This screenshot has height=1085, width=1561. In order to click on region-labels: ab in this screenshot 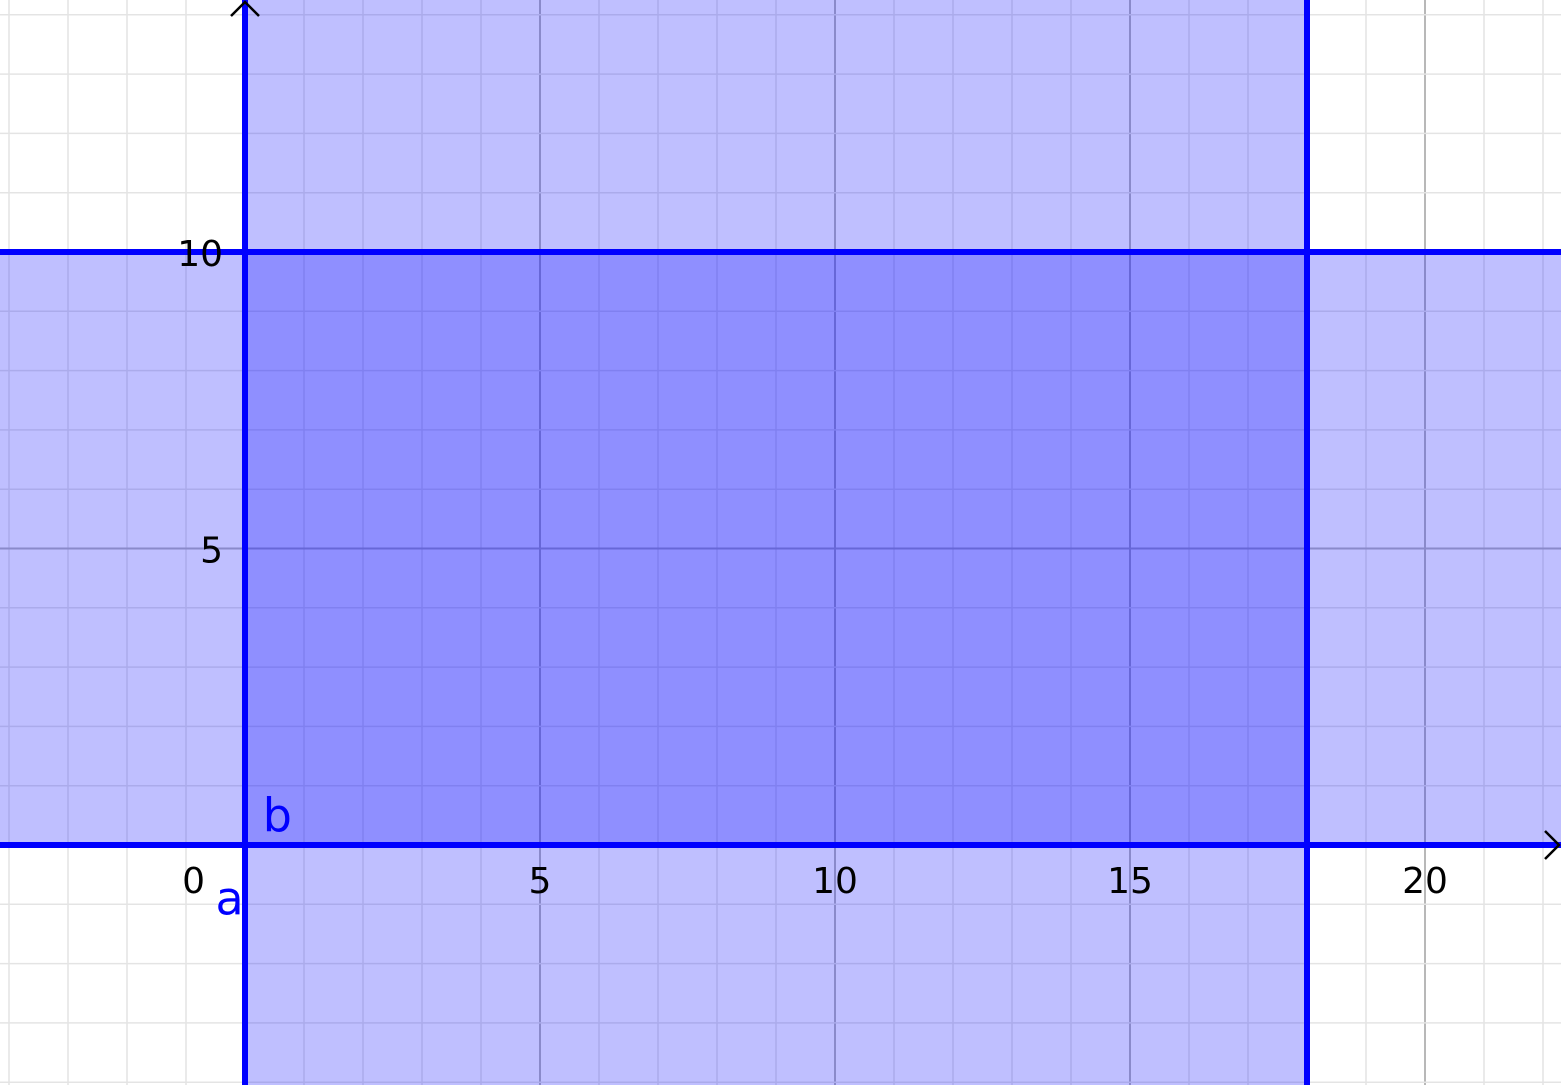, I will do `click(254, 856)`.